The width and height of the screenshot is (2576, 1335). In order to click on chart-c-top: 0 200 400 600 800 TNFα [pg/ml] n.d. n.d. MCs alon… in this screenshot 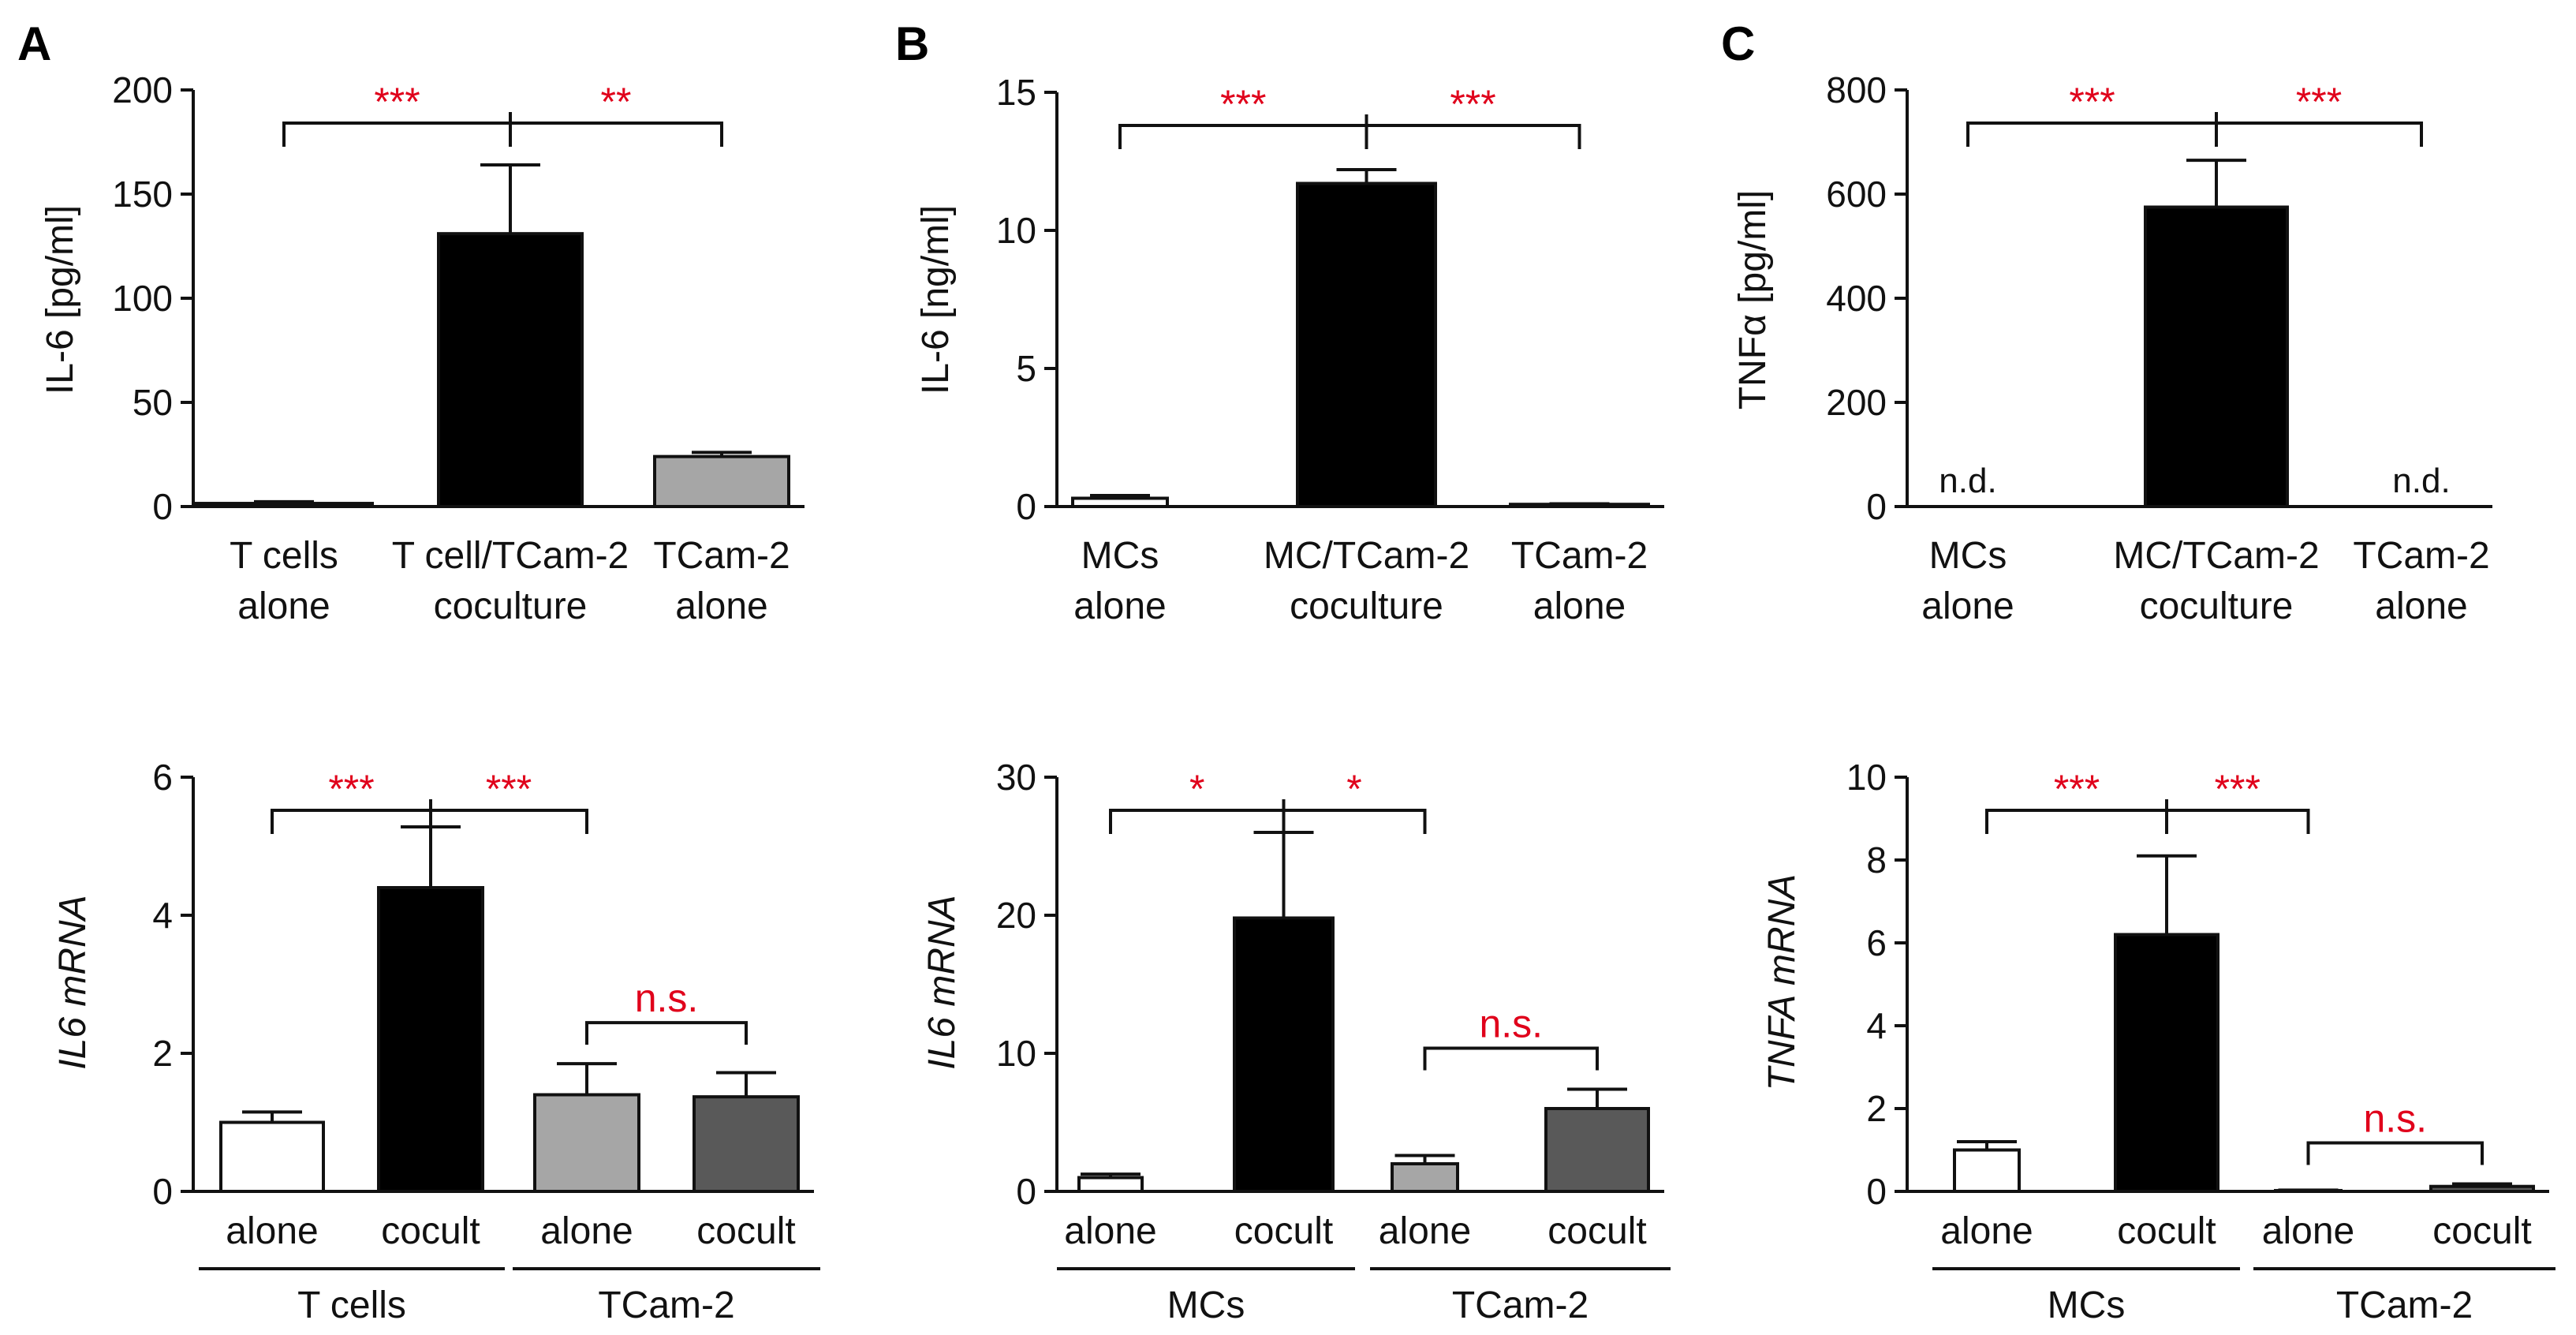, I will do `click(2112, 348)`.